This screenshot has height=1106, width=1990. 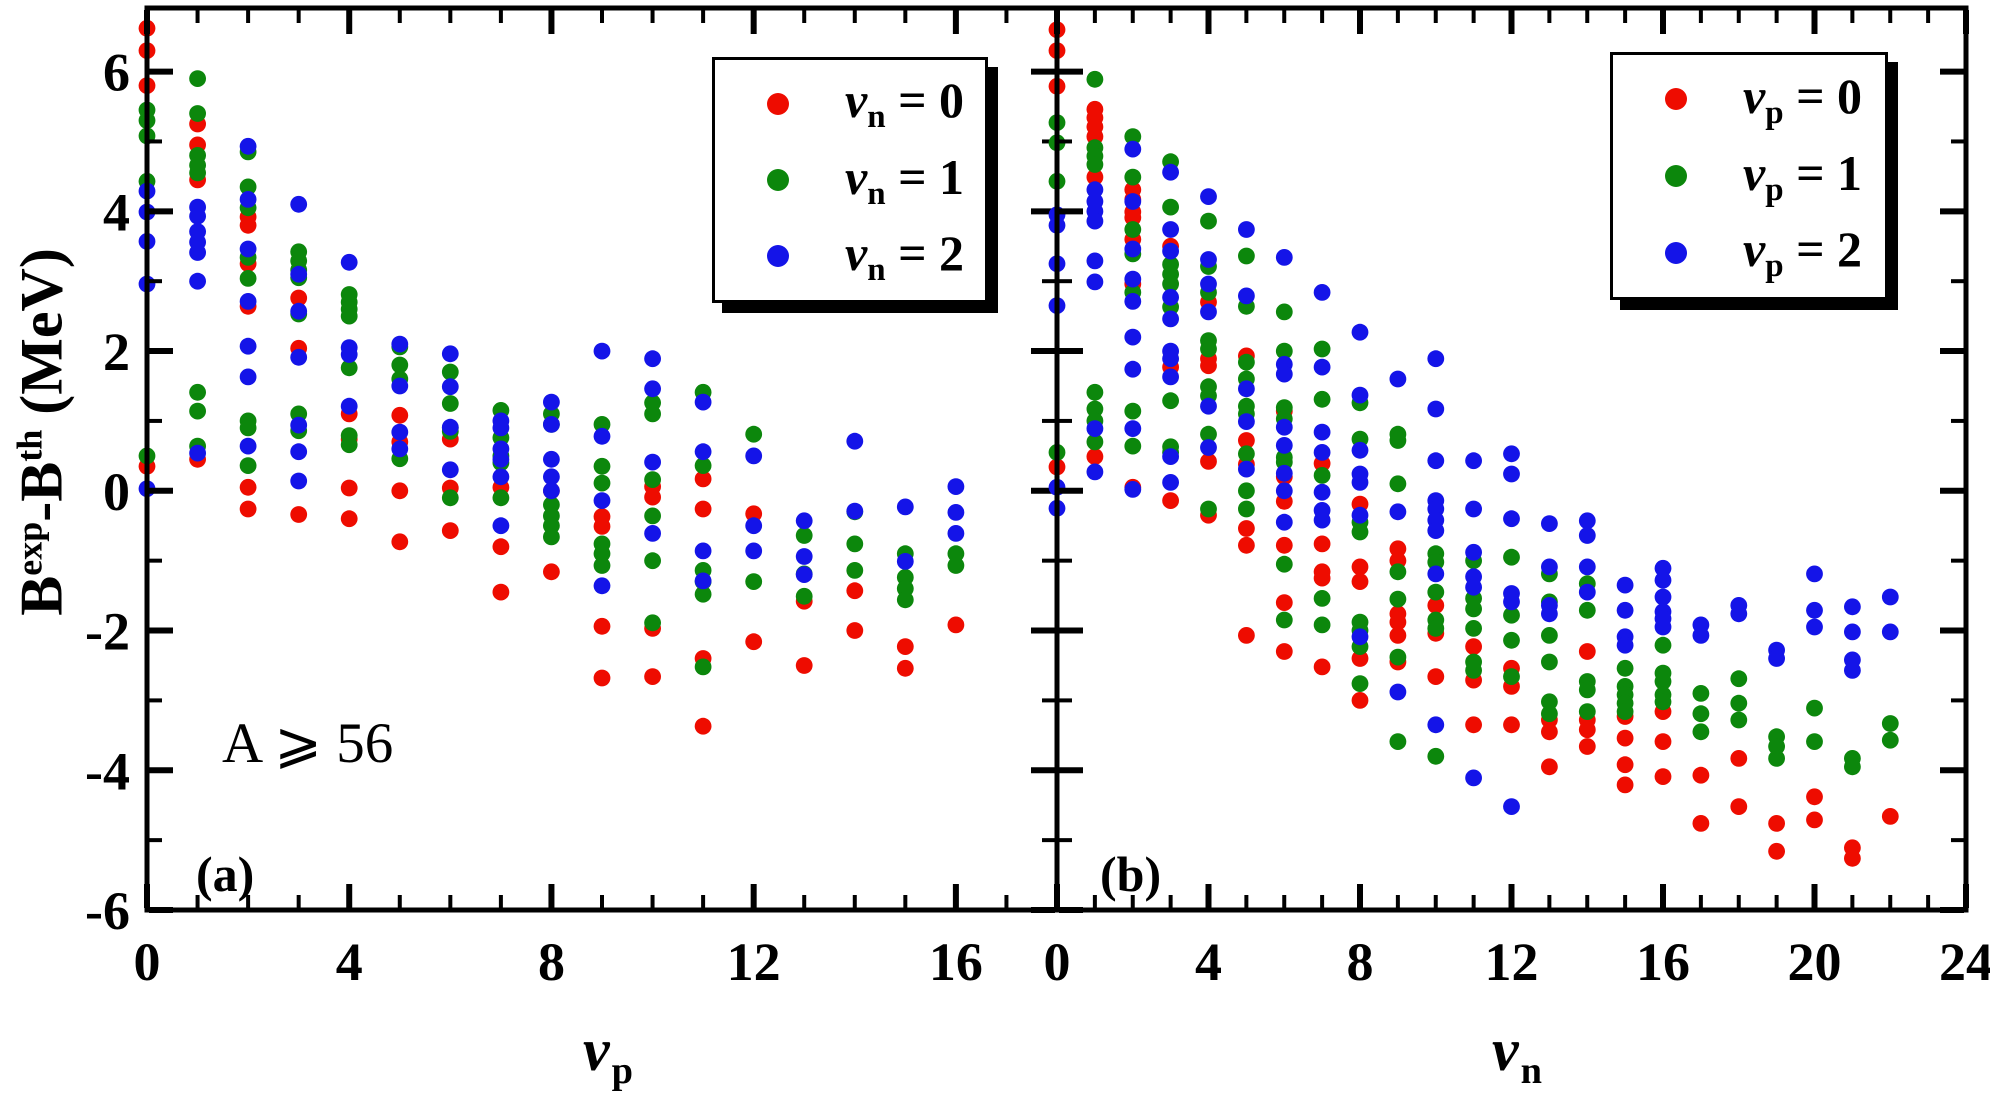 What do you see at coordinates (1131, 874) in the screenshot?
I see `panel-b-label: (b)` at bounding box center [1131, 874].